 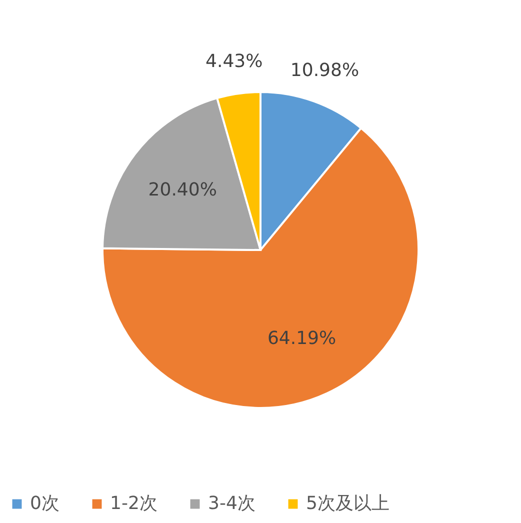 What do you see at coordinates (234, 61) in the screenshot?
I see `data-label: 4.43%` at bounding box center [234, 61].